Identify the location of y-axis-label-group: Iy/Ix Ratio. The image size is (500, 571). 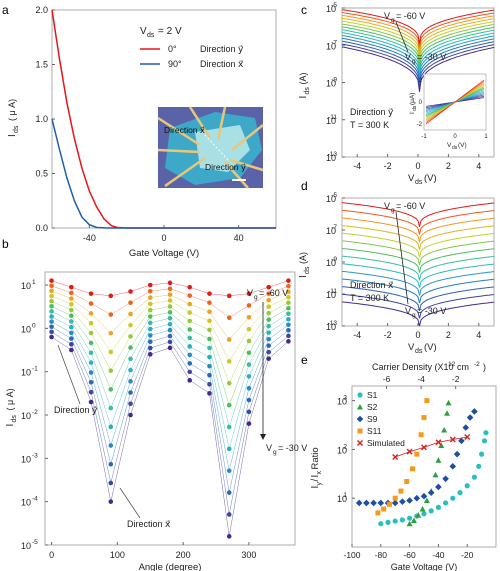
(316, 467).